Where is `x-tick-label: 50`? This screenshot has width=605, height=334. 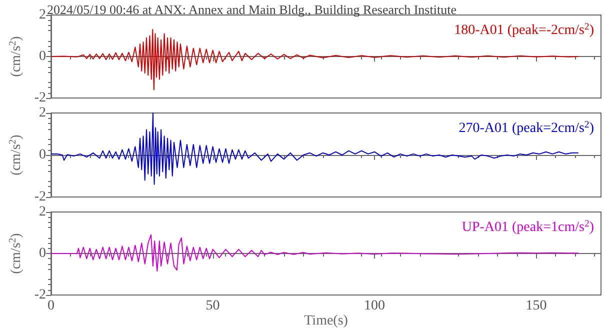
x-tick-label: 50 is located at coordinates (213, 306).